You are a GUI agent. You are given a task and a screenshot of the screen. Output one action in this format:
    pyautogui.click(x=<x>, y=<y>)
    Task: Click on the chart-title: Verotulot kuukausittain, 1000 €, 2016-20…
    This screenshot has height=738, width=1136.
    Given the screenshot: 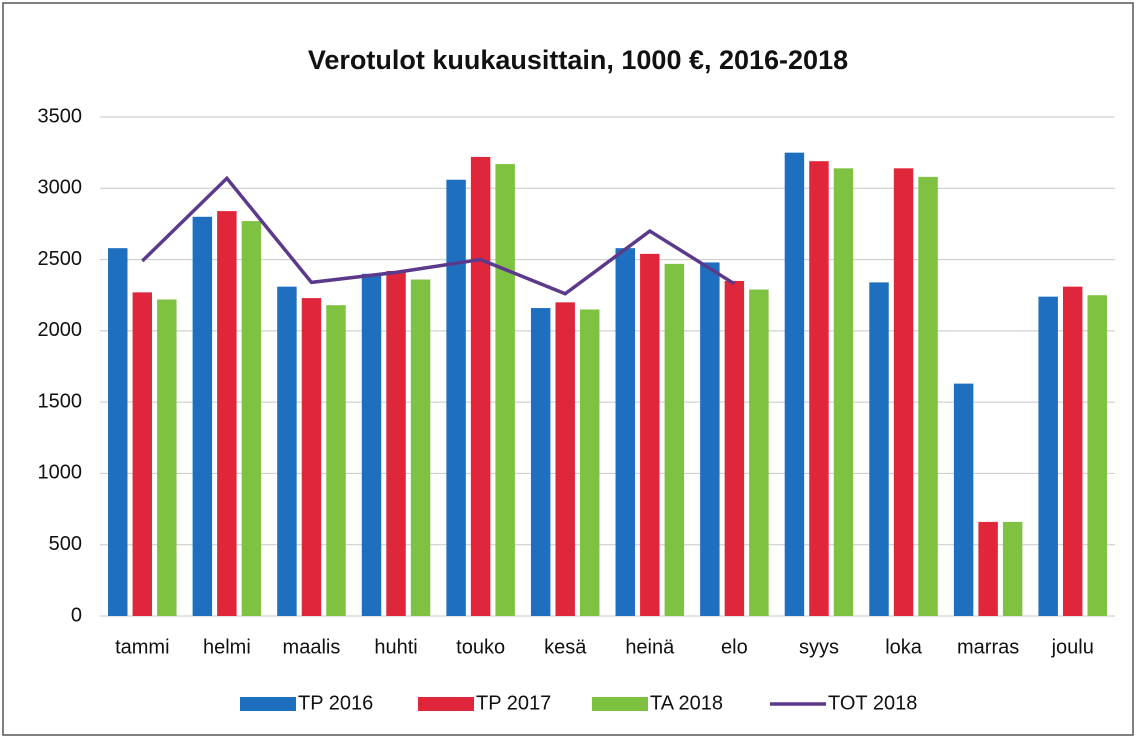 What is the action you would take?
    pyautogui.click(x=578, y=60)
    